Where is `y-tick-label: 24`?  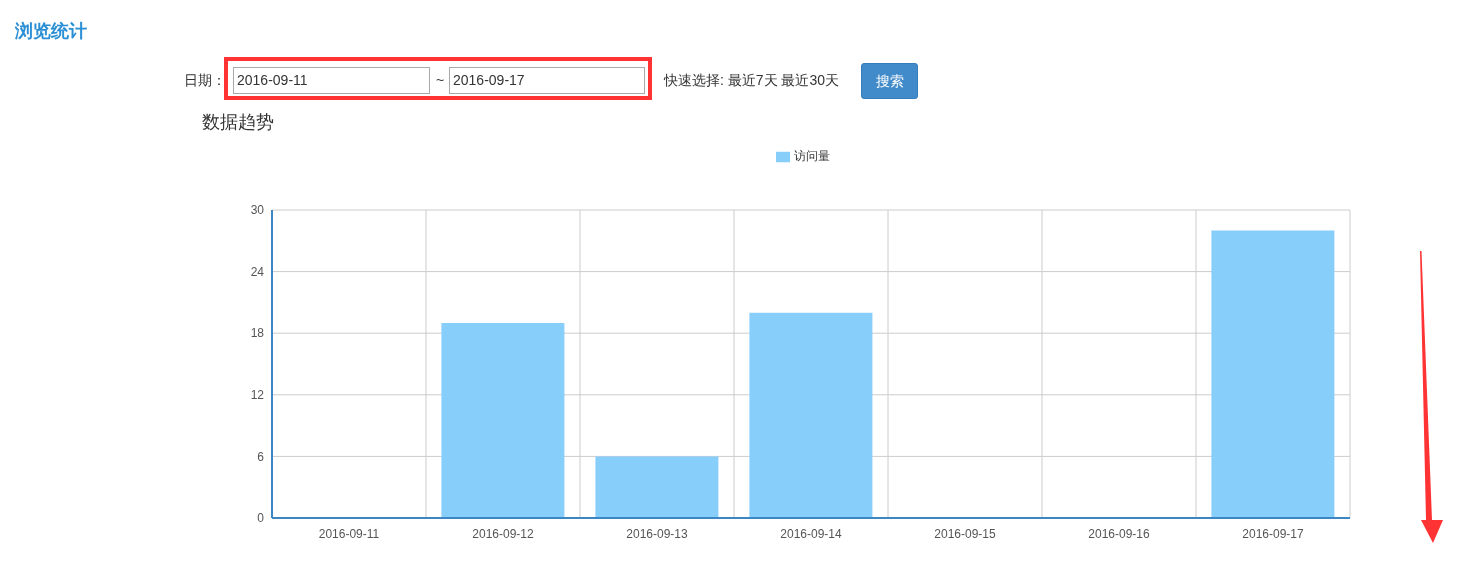 y-tick-label: 24 is located at coordinates (257, 271).